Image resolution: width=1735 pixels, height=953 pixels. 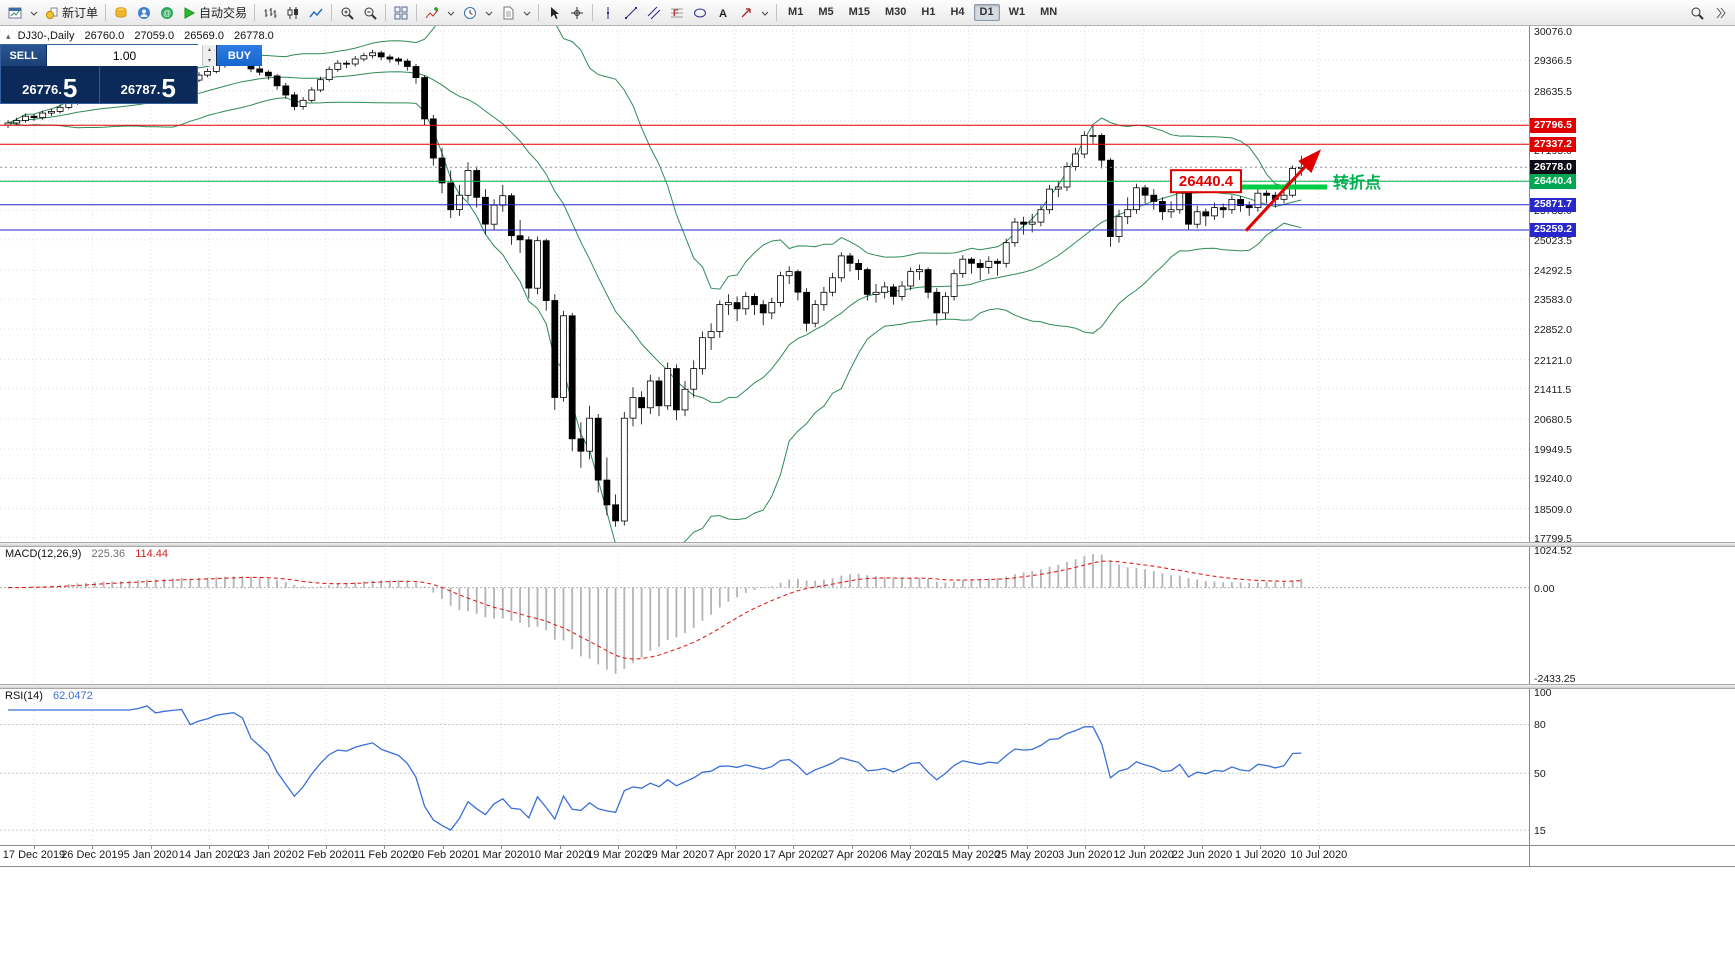 What do you see at coordinates (896, 12) in the screenshot?
I see `timeframe-button-m30: M30` at bounding box center [896, 12].